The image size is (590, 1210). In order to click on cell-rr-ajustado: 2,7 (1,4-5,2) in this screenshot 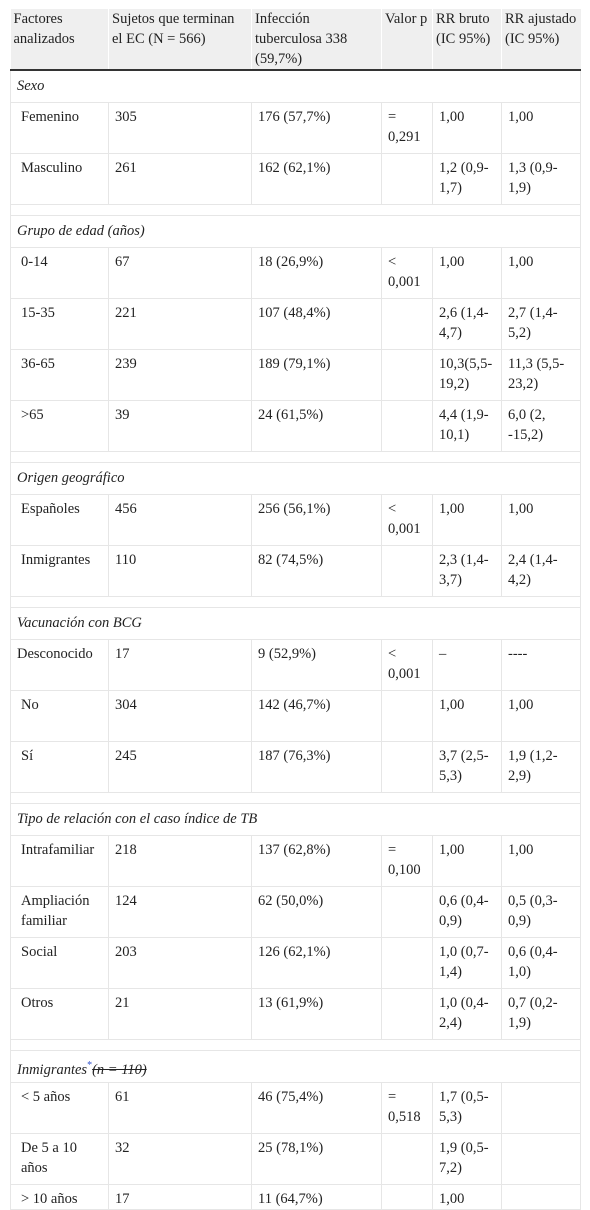, I will do `click(541, 324)`.